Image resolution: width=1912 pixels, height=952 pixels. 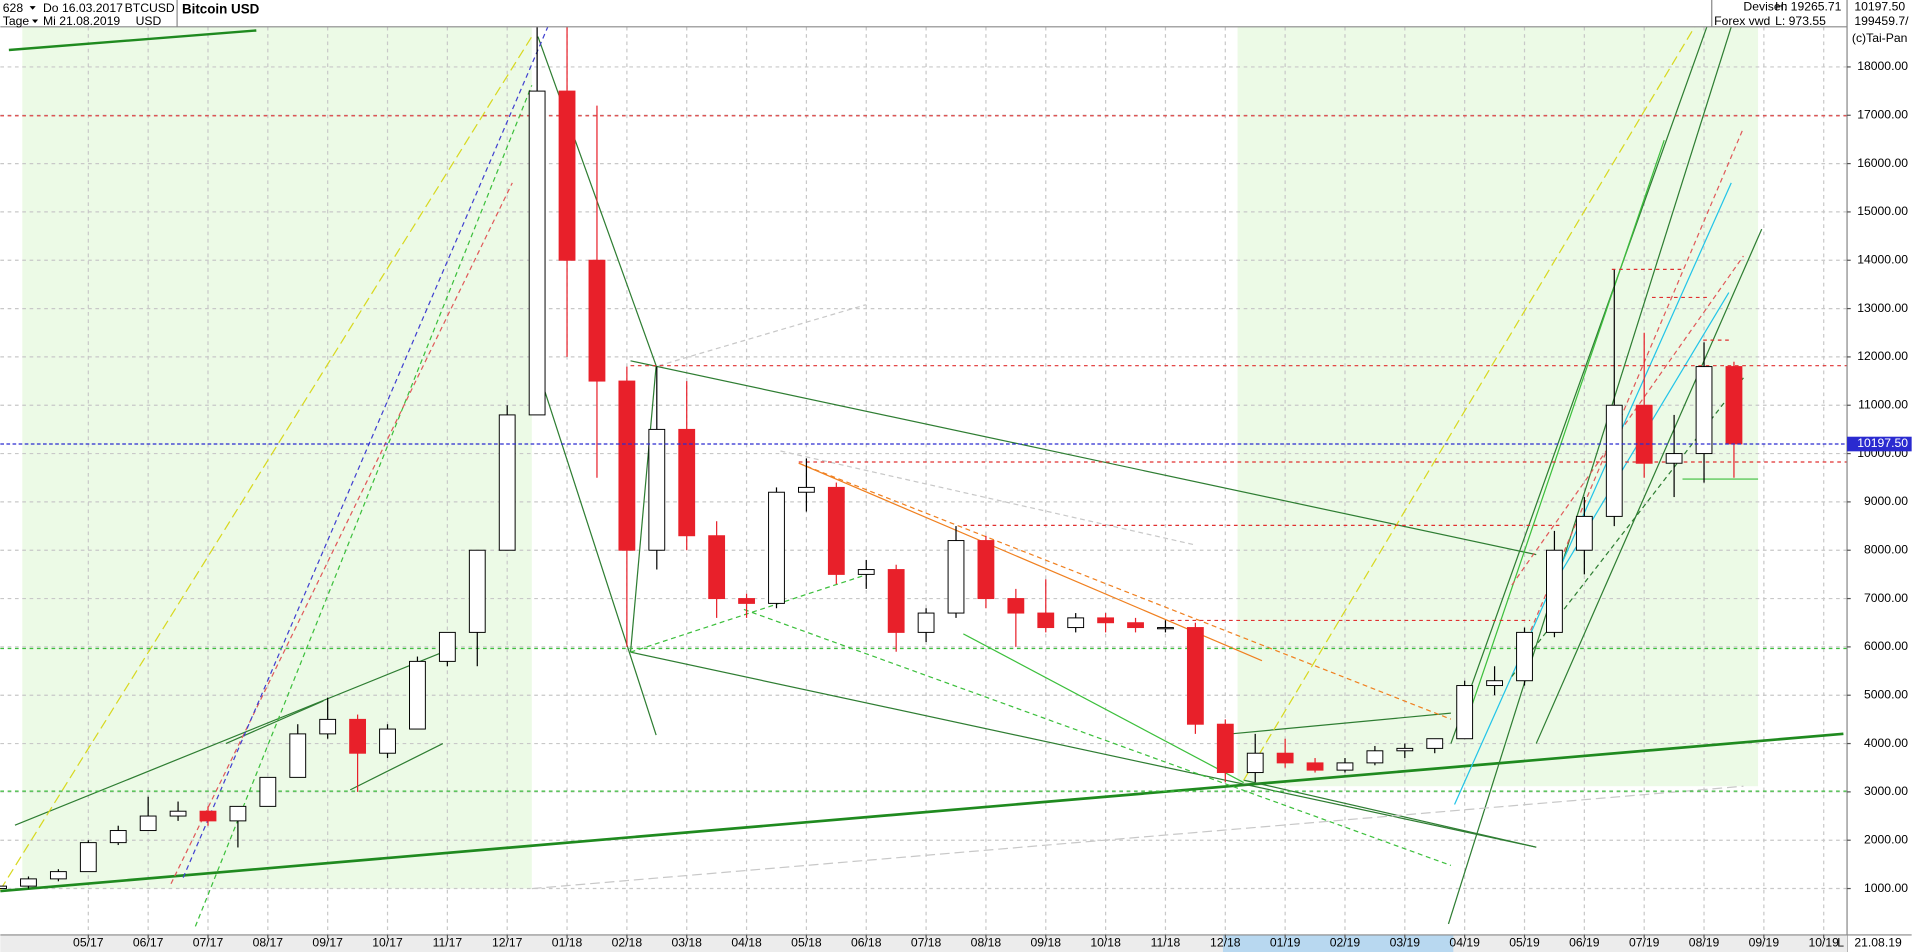 I want to click on y-tick-label: 9000.00, so click(x=1886, y=501).